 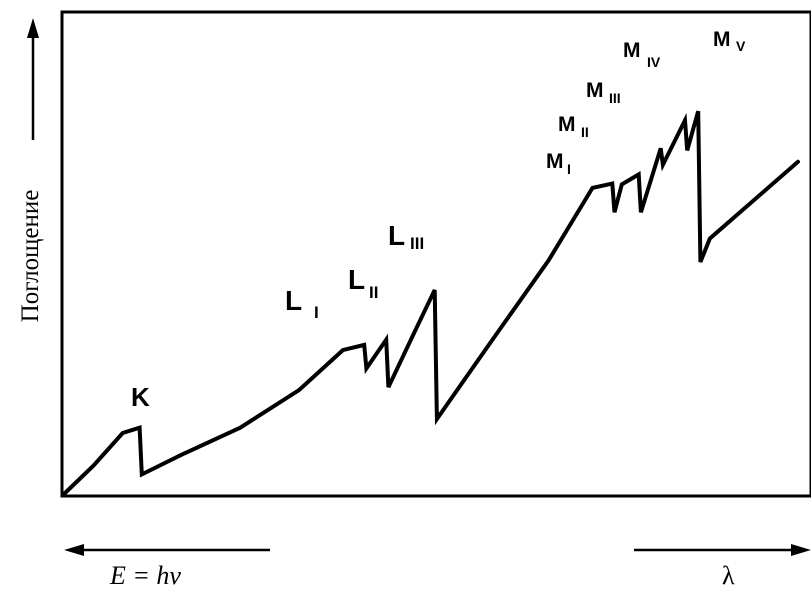 I want to click on energy-label: E = hν, so click(x=145, y=575).